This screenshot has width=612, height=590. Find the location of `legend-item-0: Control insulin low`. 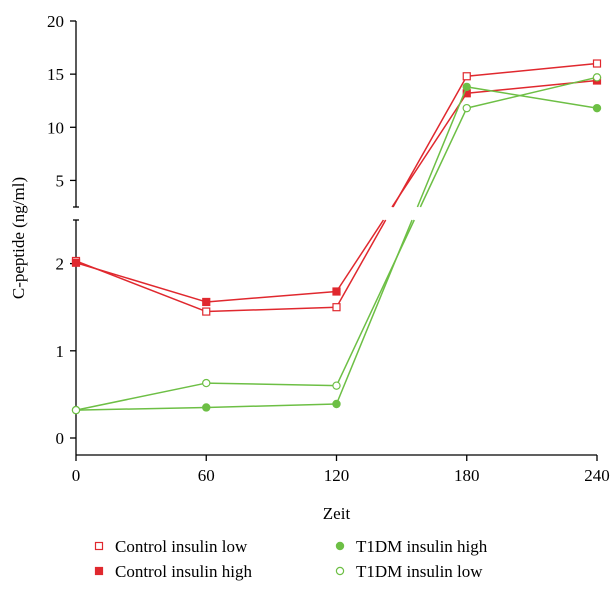

legend-item-0: Control insulin low is located at coordinates (171, 546).